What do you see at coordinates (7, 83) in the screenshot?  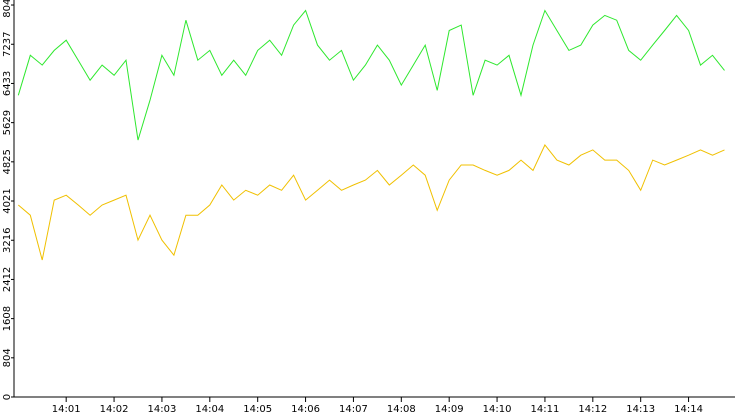 I see `y-tick-label: 6433` at bounding box center [7, 83].